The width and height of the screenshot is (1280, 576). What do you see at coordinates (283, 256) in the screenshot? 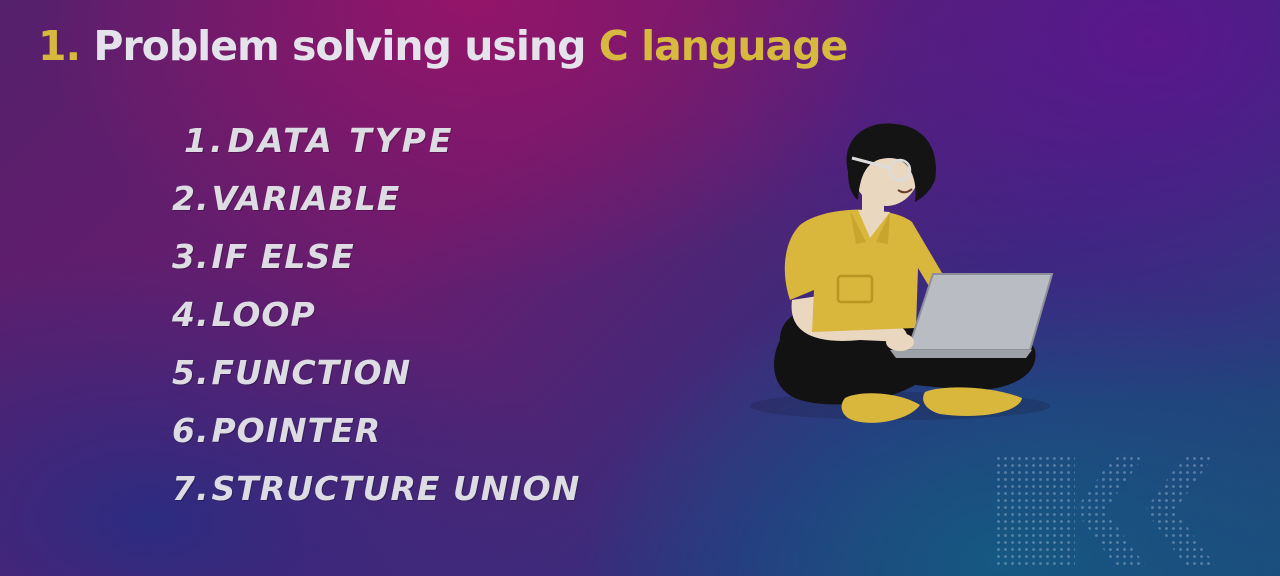
I see `topic-label: IF ELSE` at bounding box center [283, 256].